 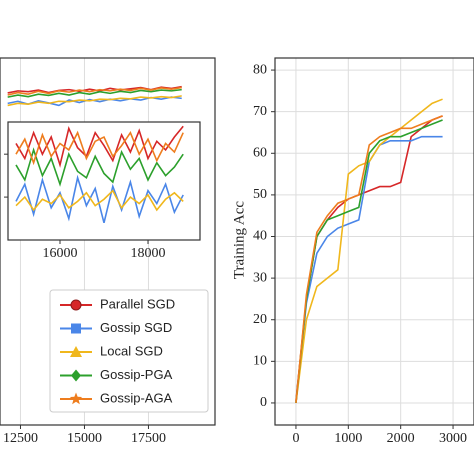 I want to click on legend-label: Gossip-AGA, so click(x=136, y=397).